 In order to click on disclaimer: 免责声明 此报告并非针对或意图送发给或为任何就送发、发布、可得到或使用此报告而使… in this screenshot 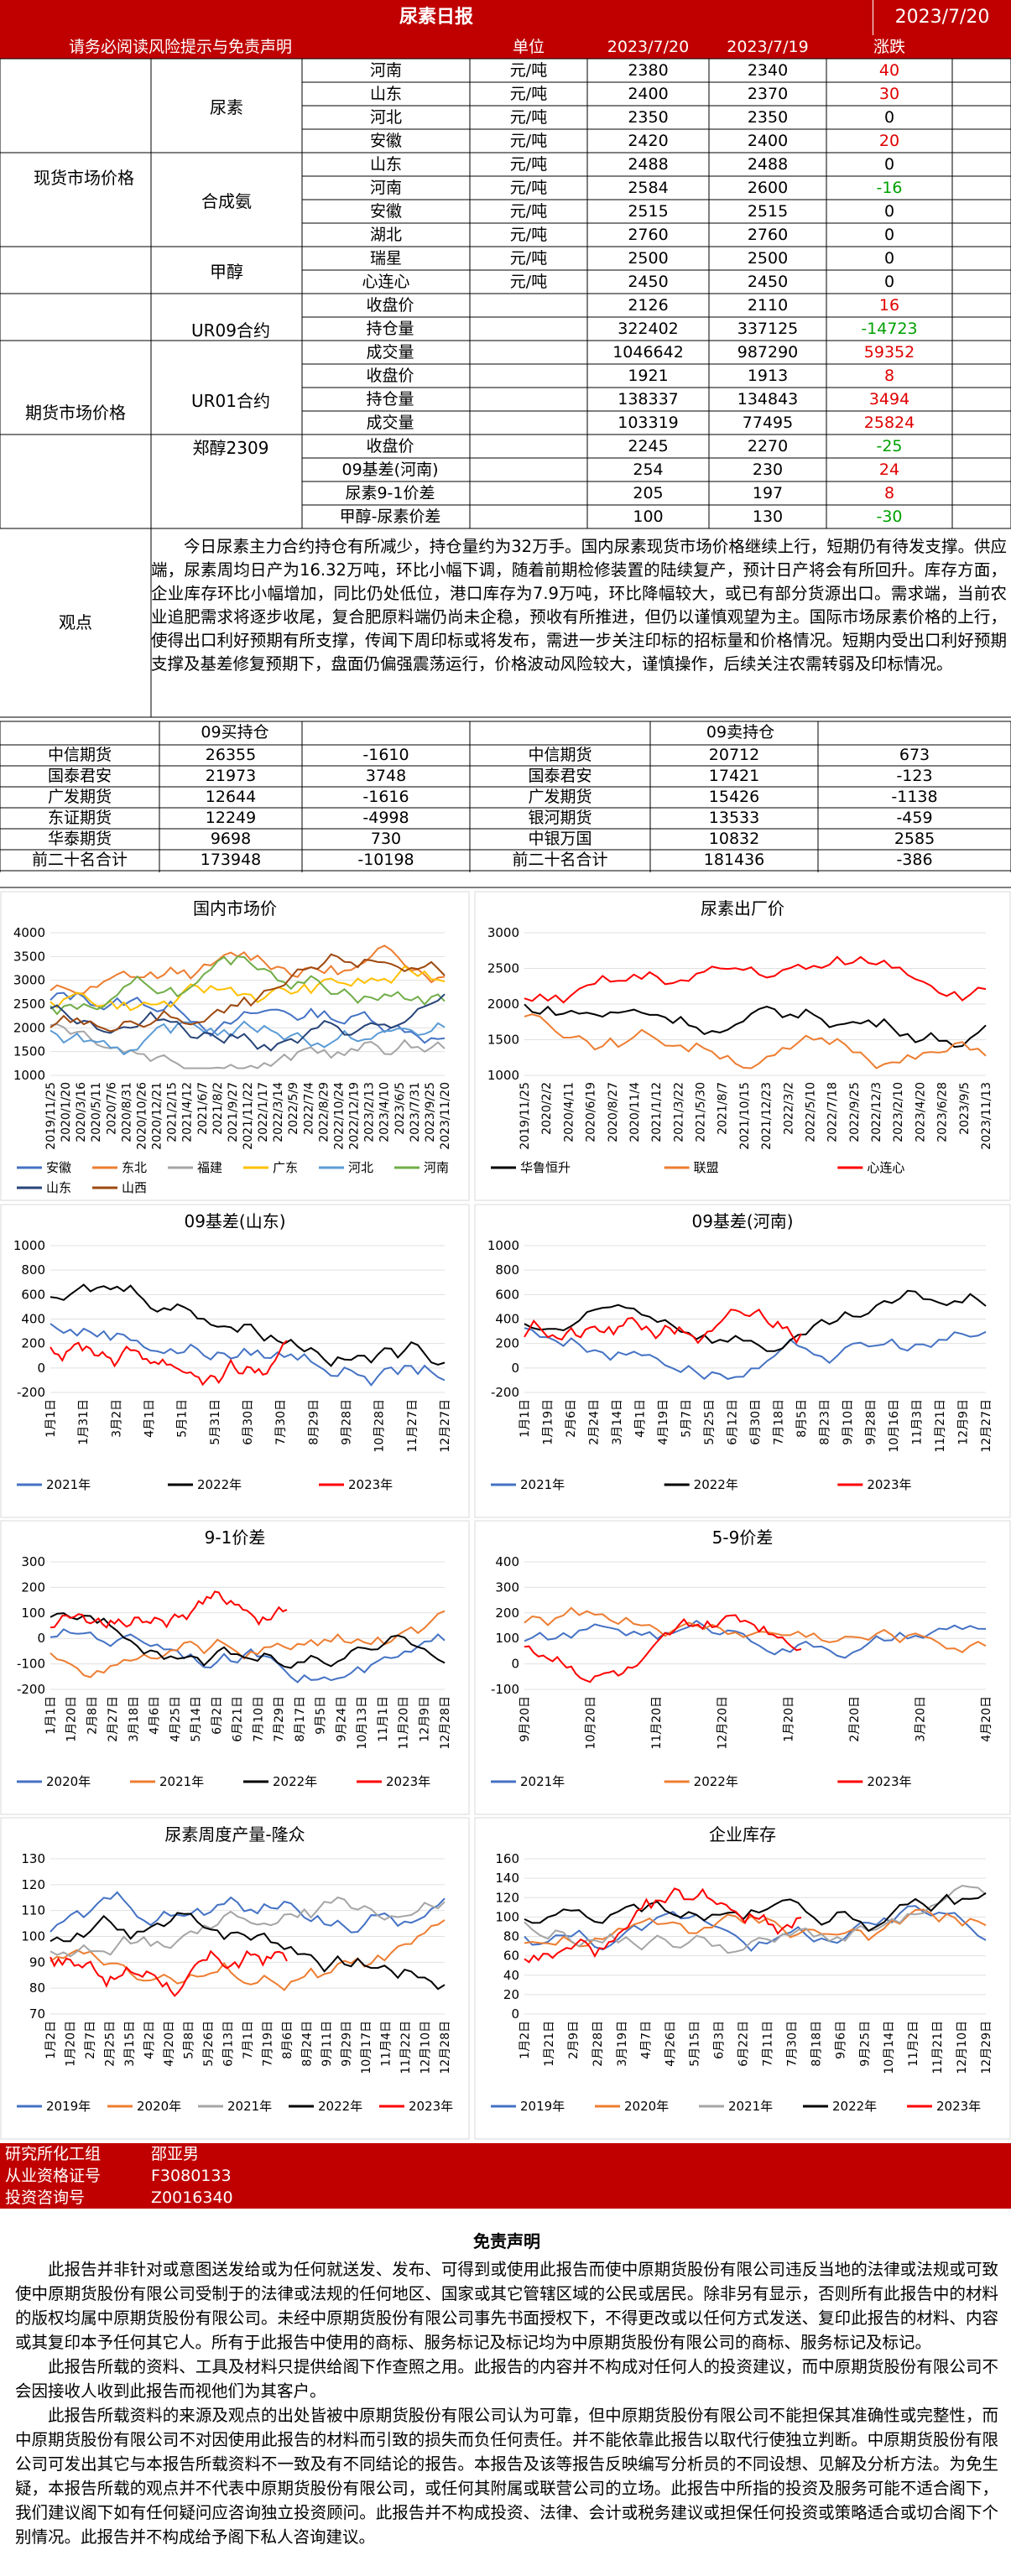, I will do `click(506, 2389)`.